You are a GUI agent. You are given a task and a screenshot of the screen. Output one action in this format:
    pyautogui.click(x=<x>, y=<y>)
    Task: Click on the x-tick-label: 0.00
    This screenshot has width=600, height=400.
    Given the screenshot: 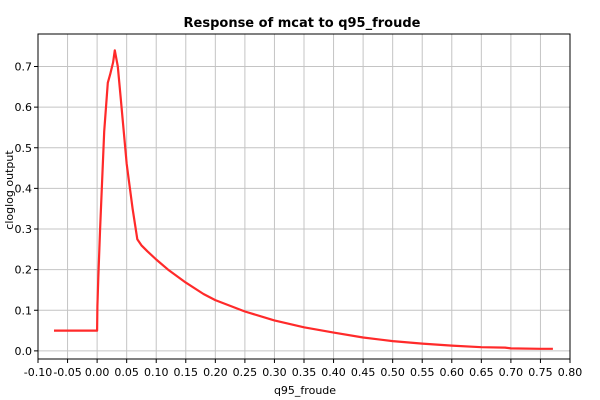 What is the action you would take?
    pyautogui.click(x=97, y=372)
    